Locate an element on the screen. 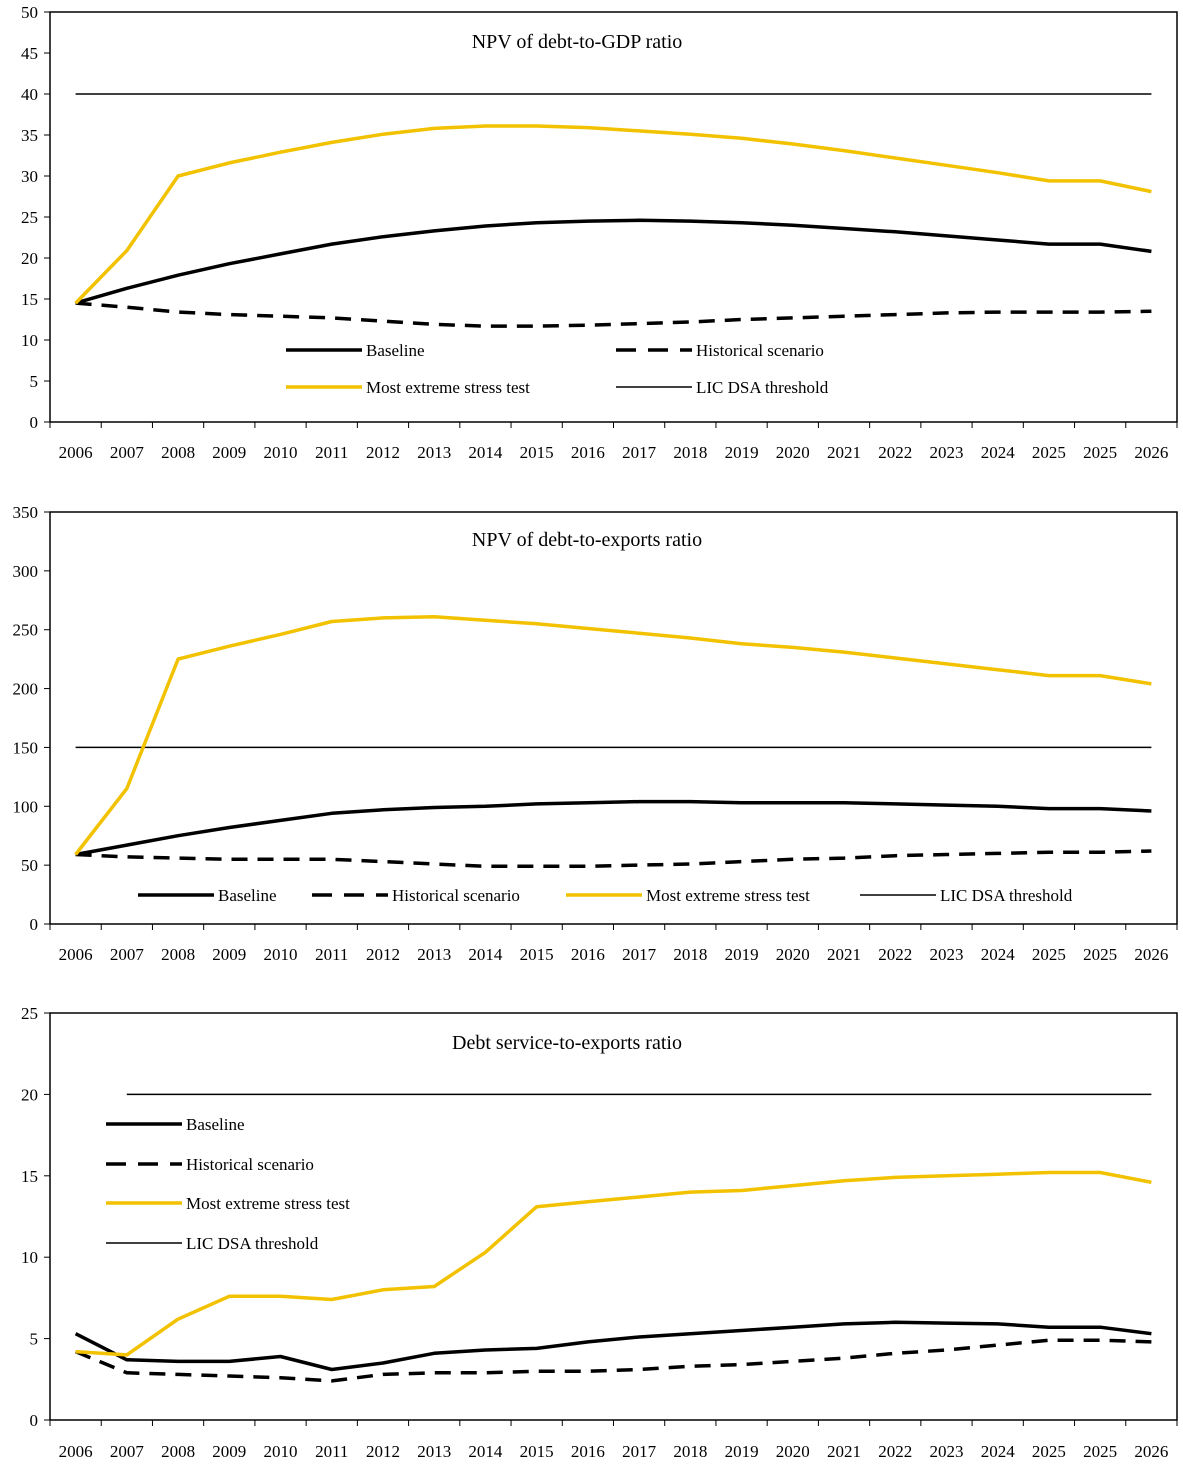 Image resolution: width=1183 pixels, height=1464 pixels. chart-title: NPV of debt-to-exports ratio is located at coordinates (587, 540).